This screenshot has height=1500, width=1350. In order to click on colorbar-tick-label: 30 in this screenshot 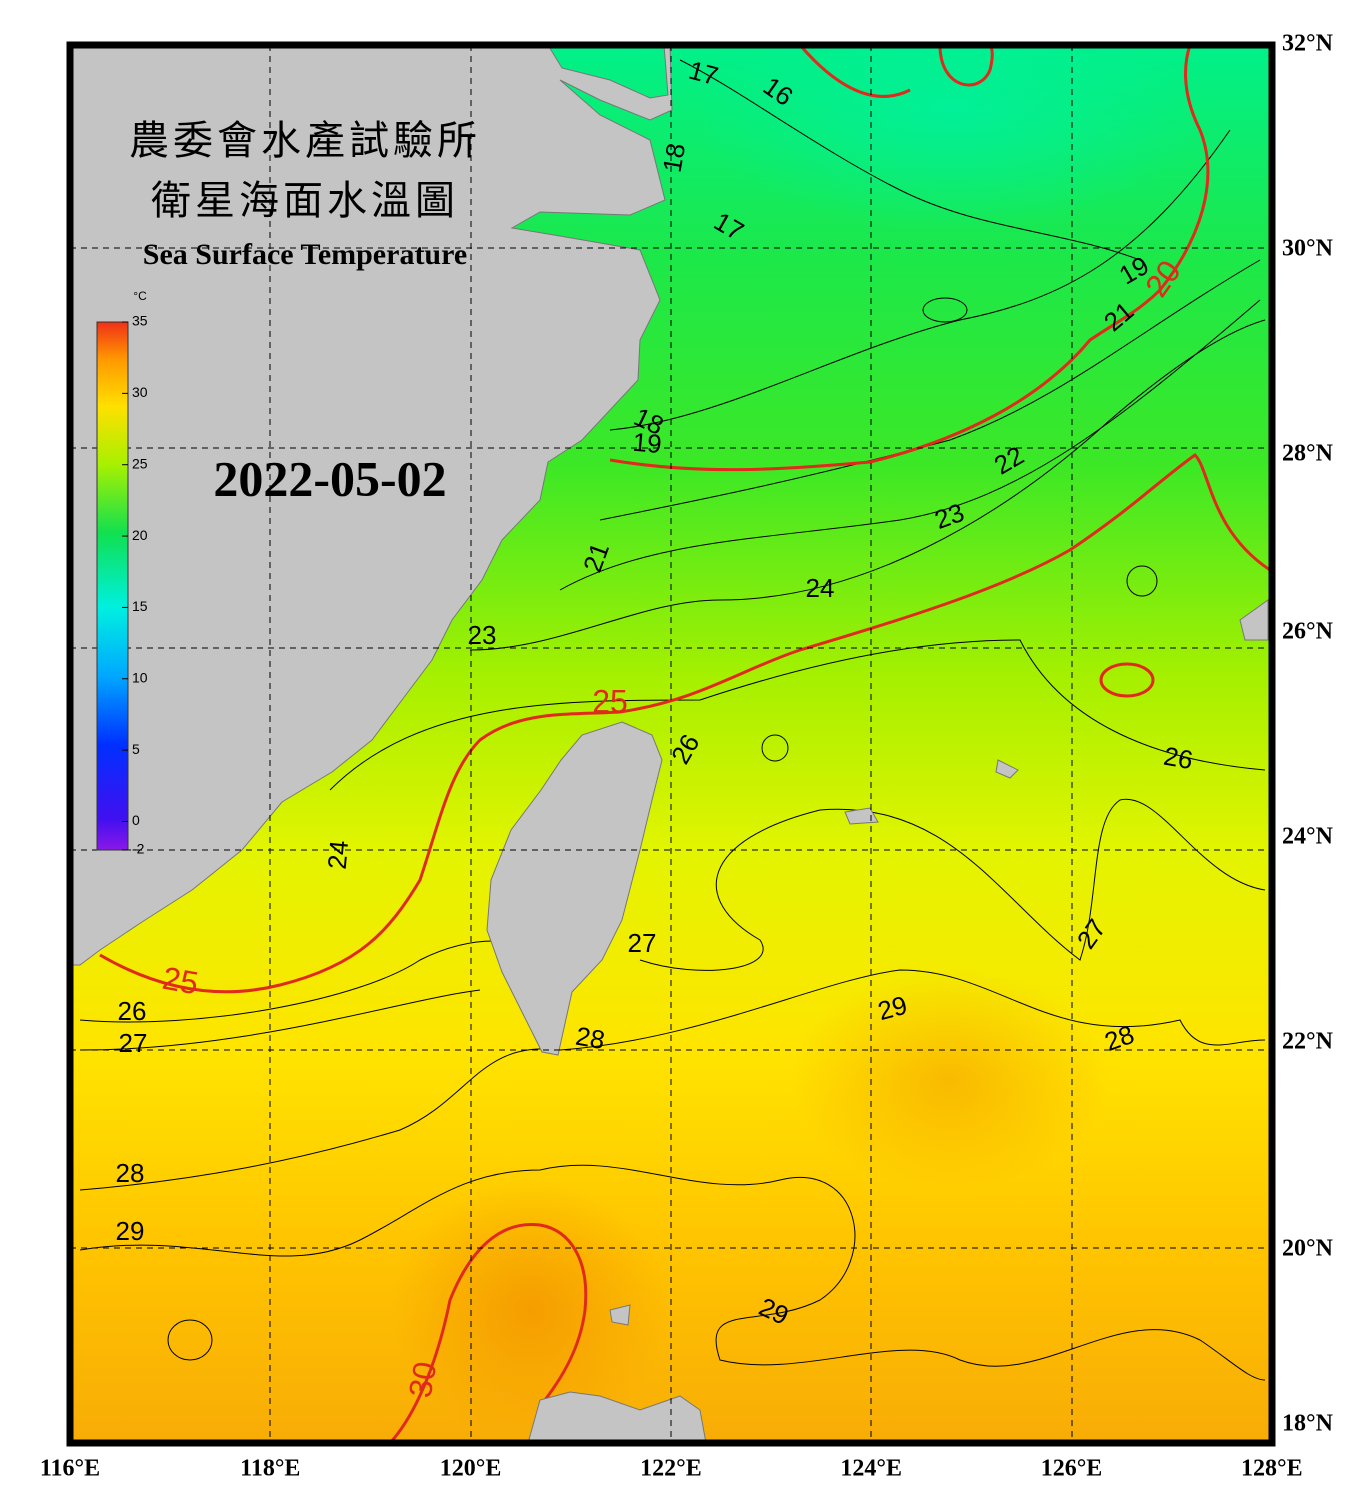, I will do `click(140, 392)`.